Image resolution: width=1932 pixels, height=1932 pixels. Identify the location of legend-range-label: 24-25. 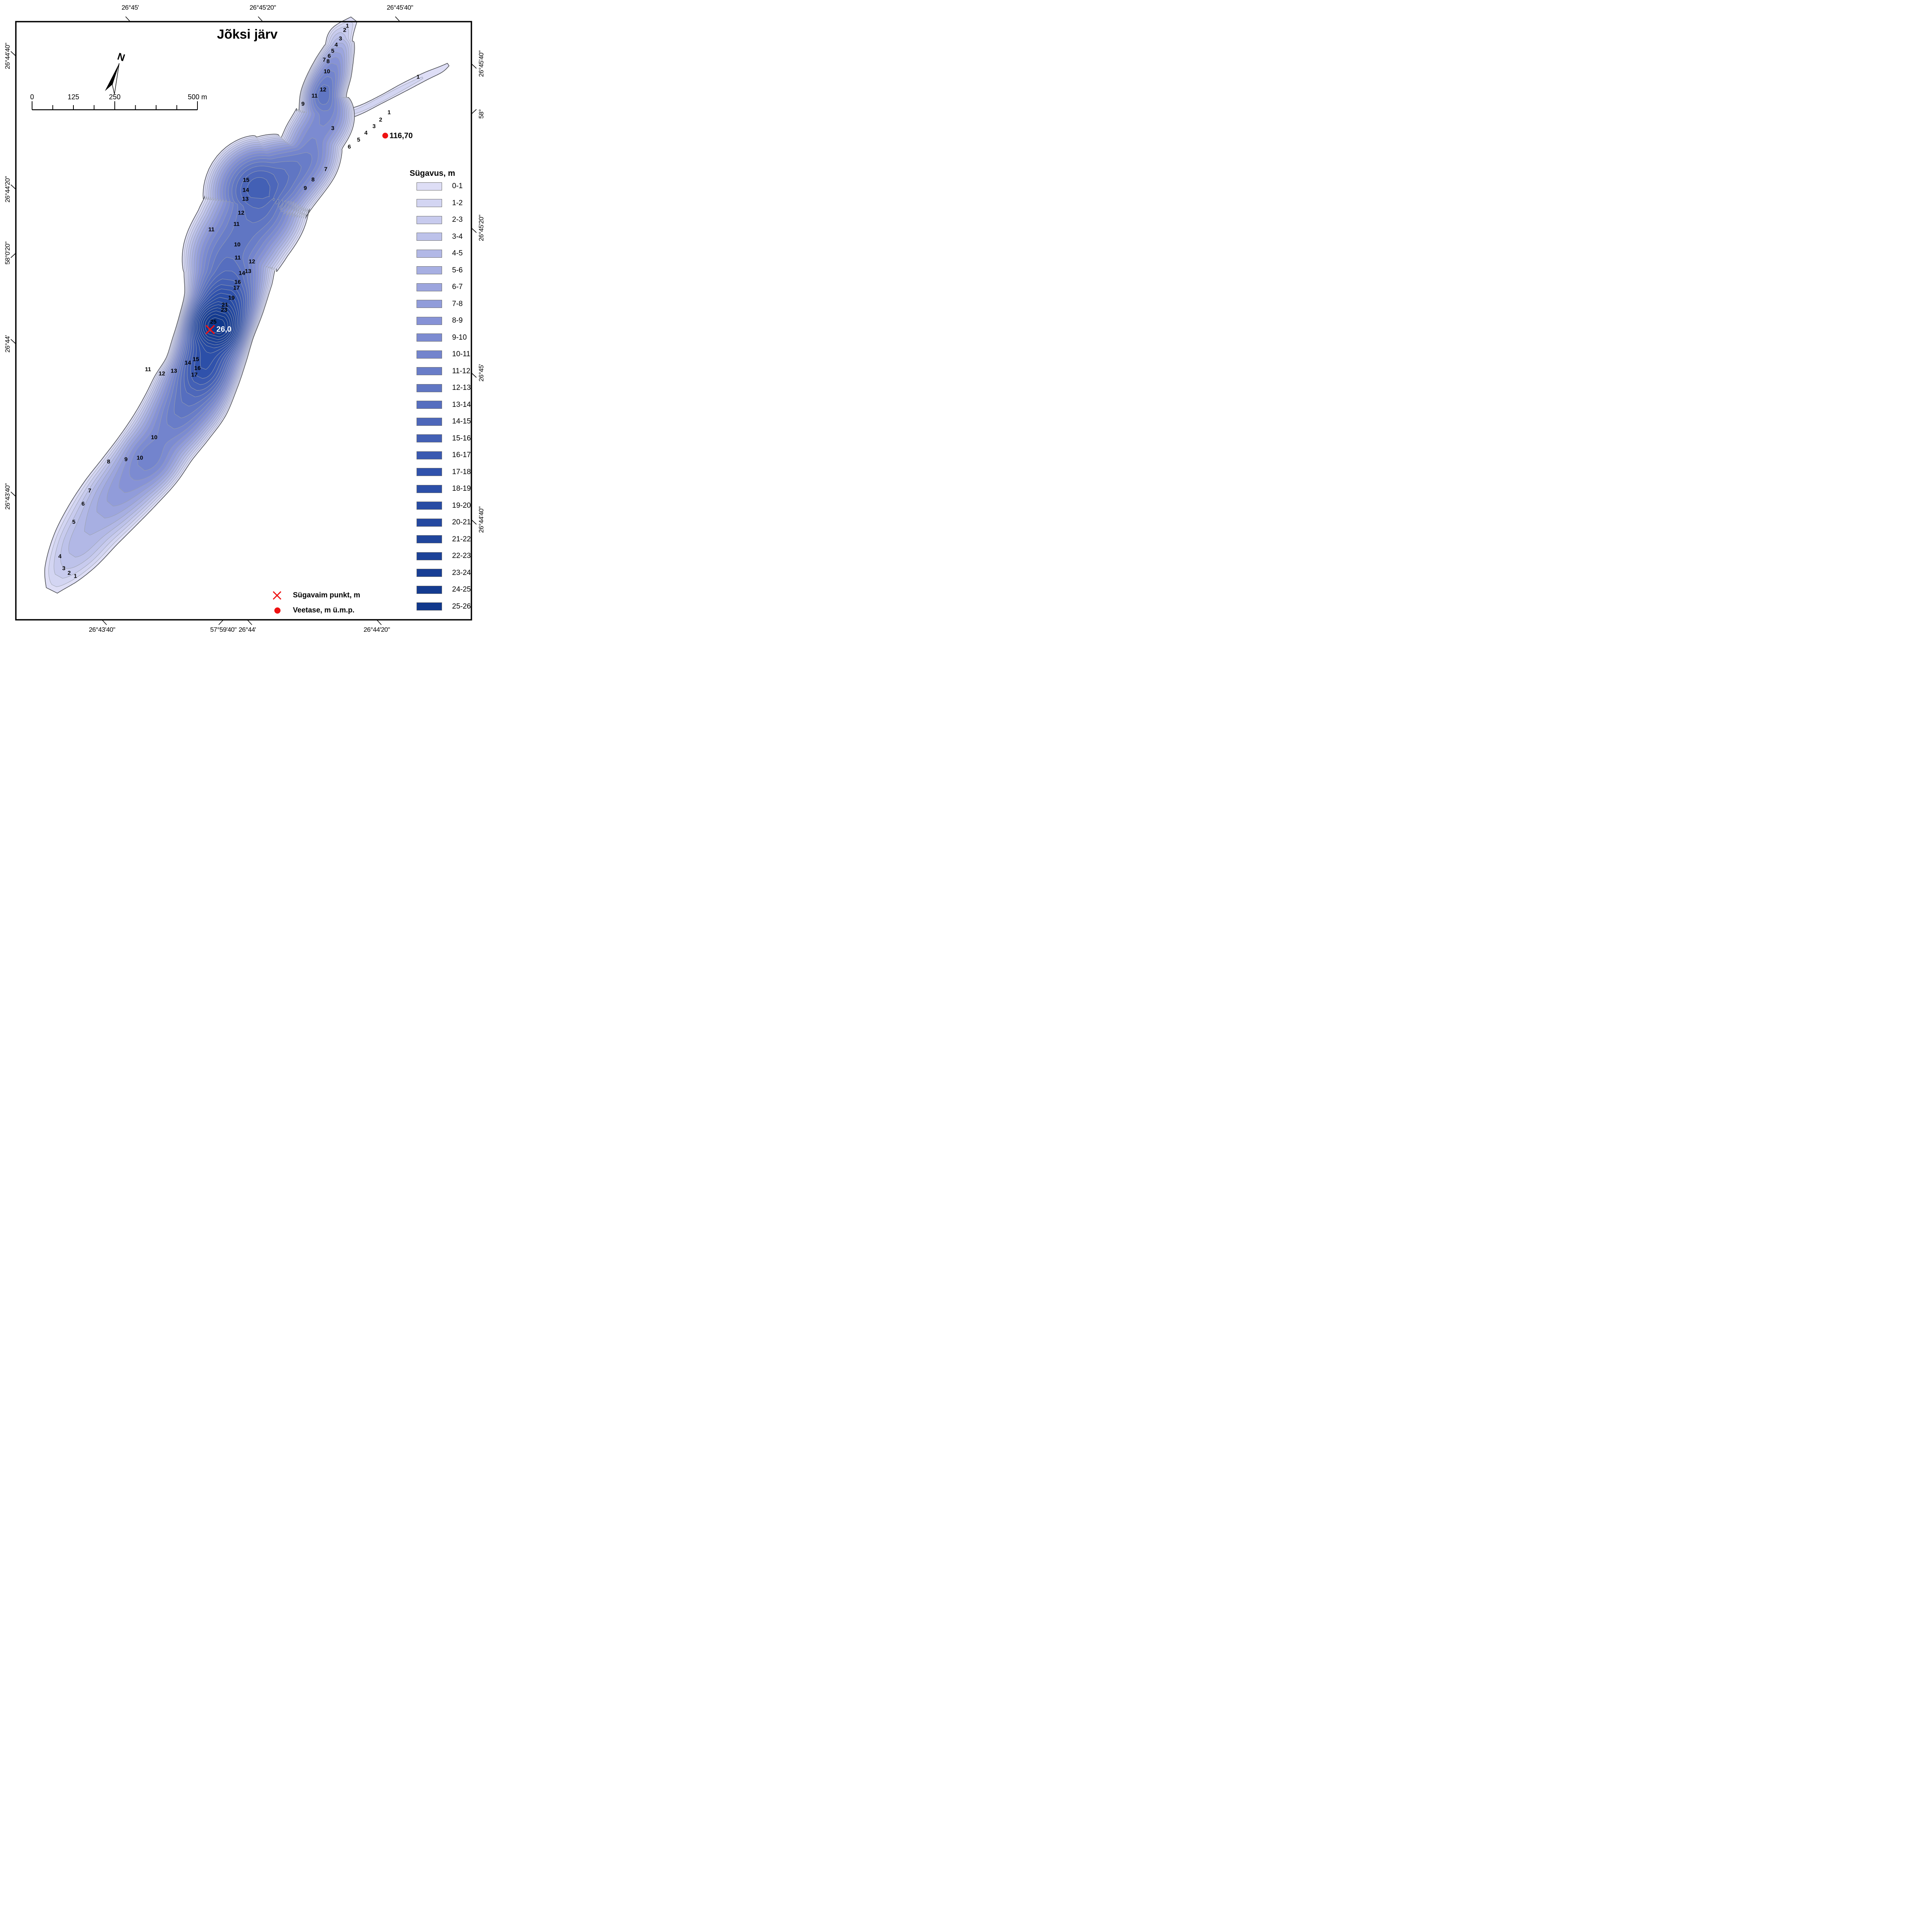
(461, 589).